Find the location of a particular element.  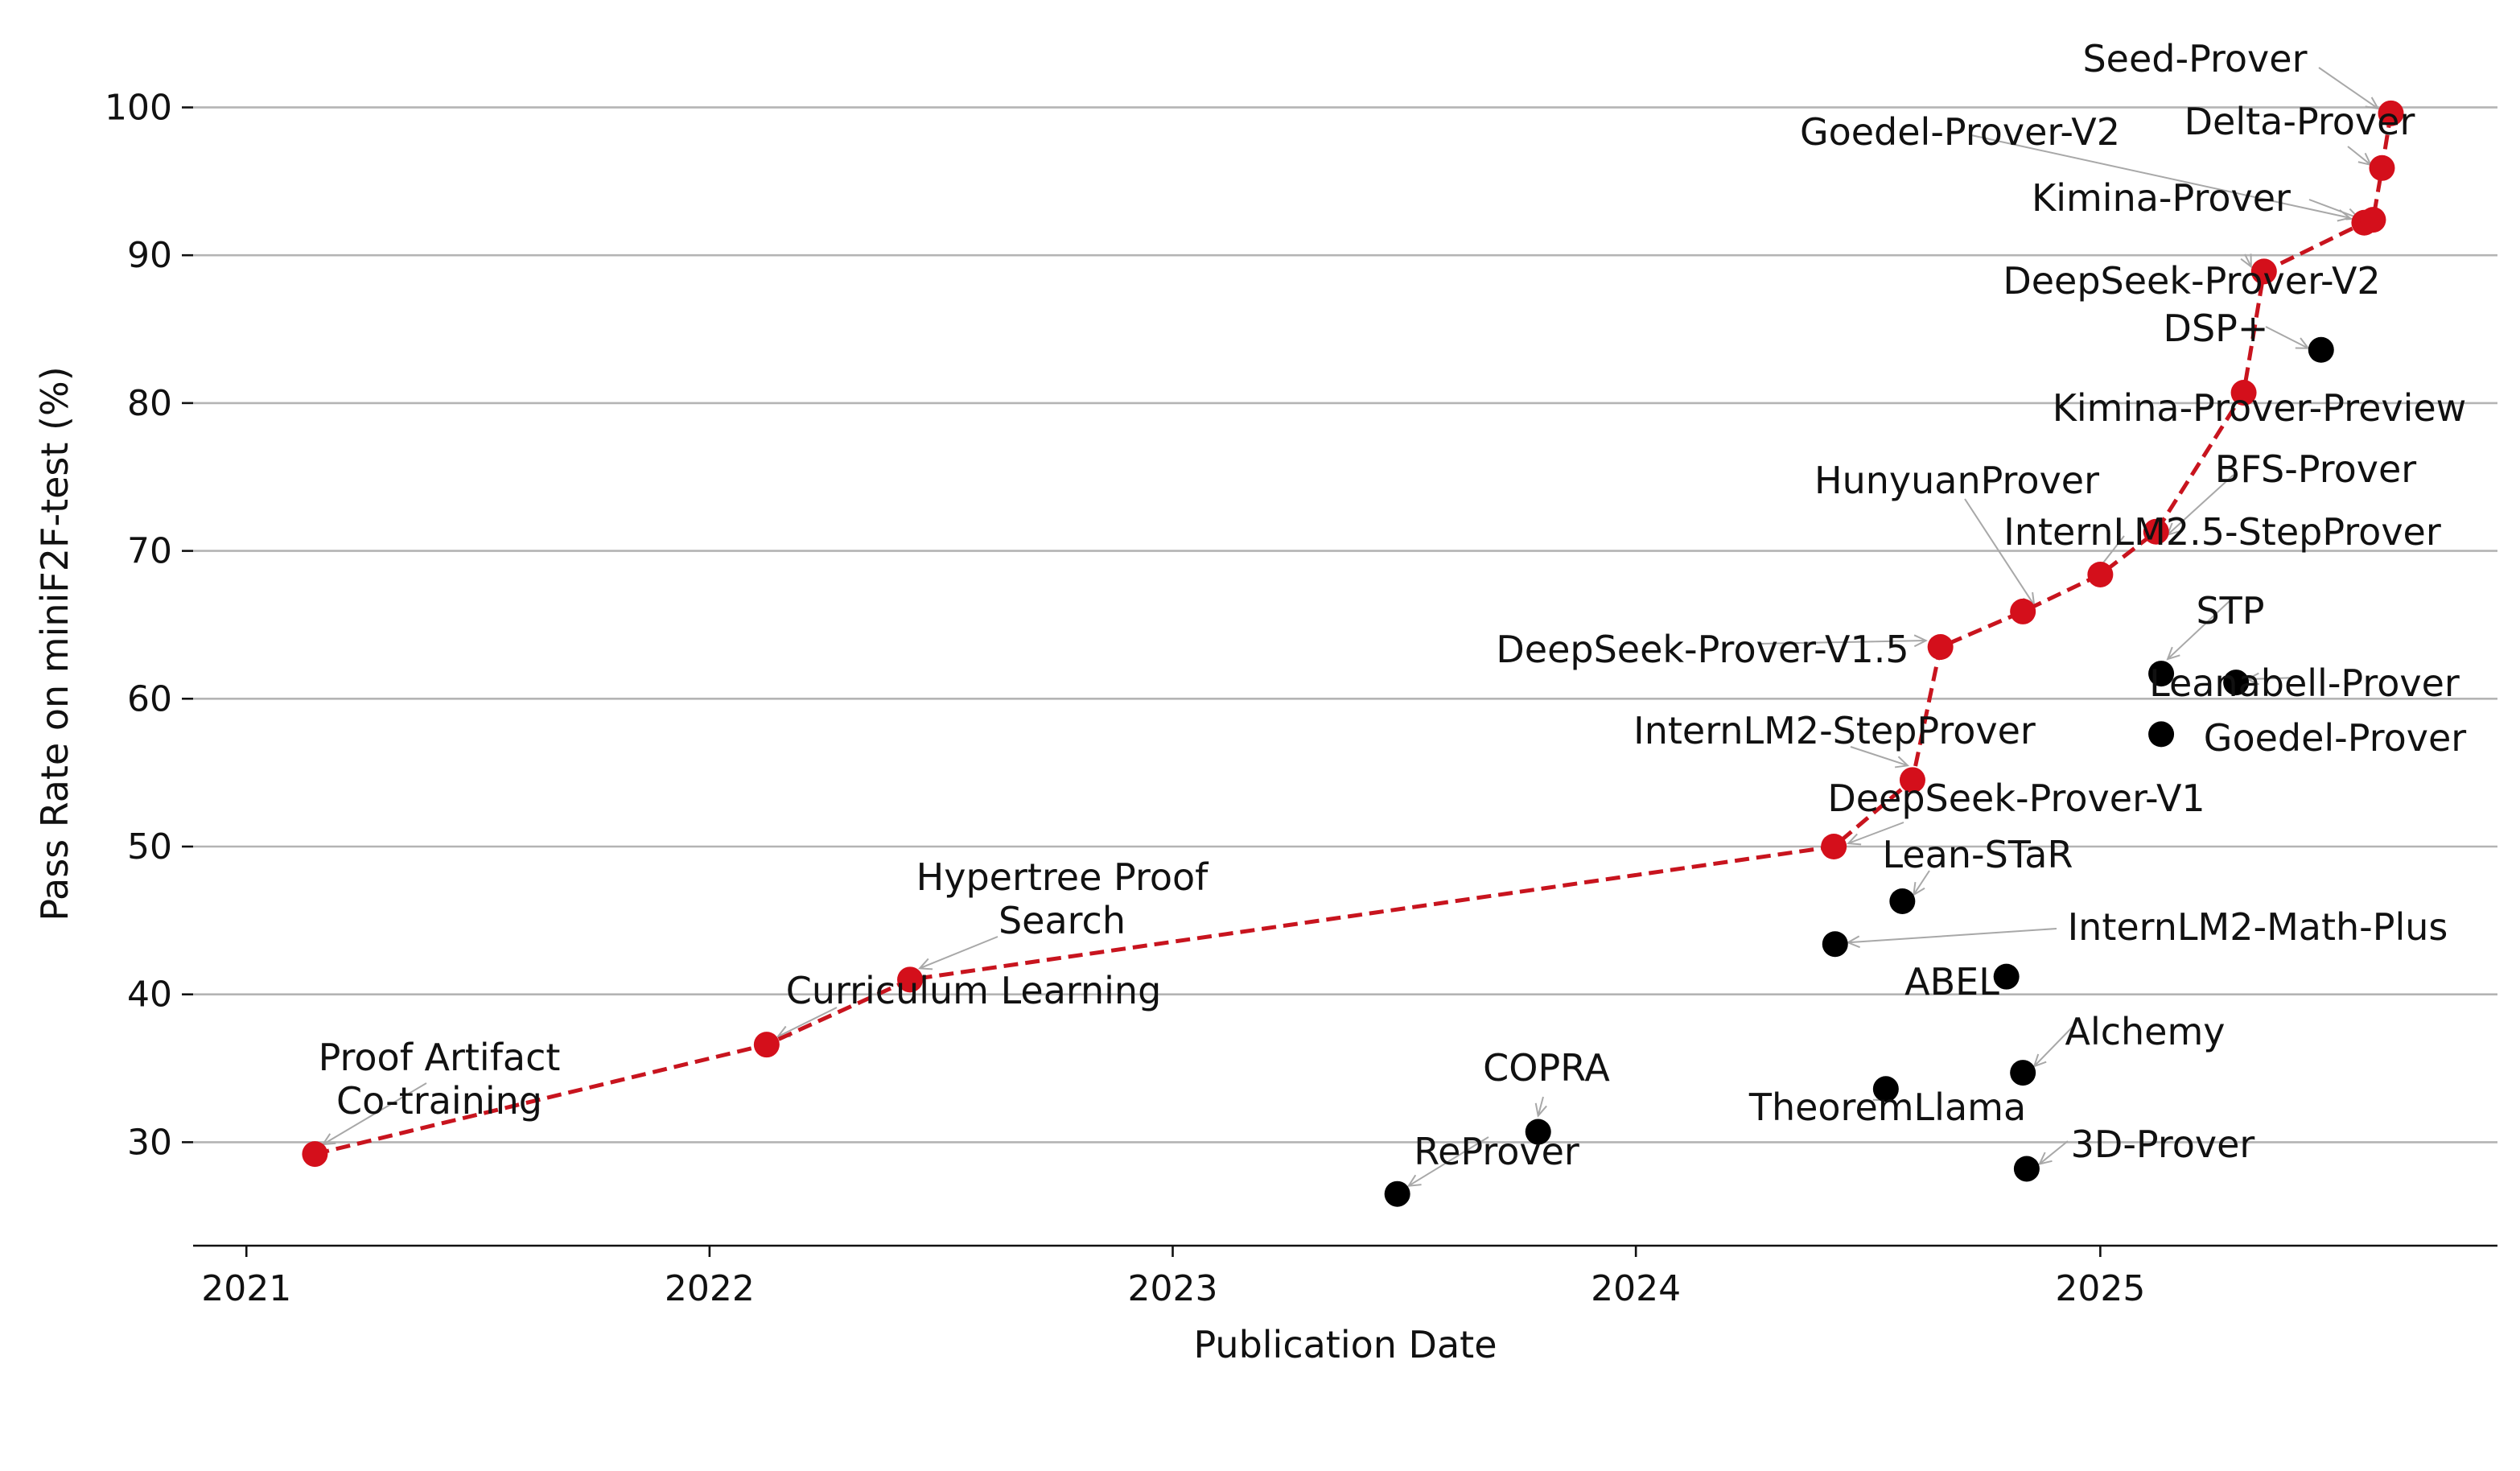

point-dsp is located at coordinates (2321, 349).